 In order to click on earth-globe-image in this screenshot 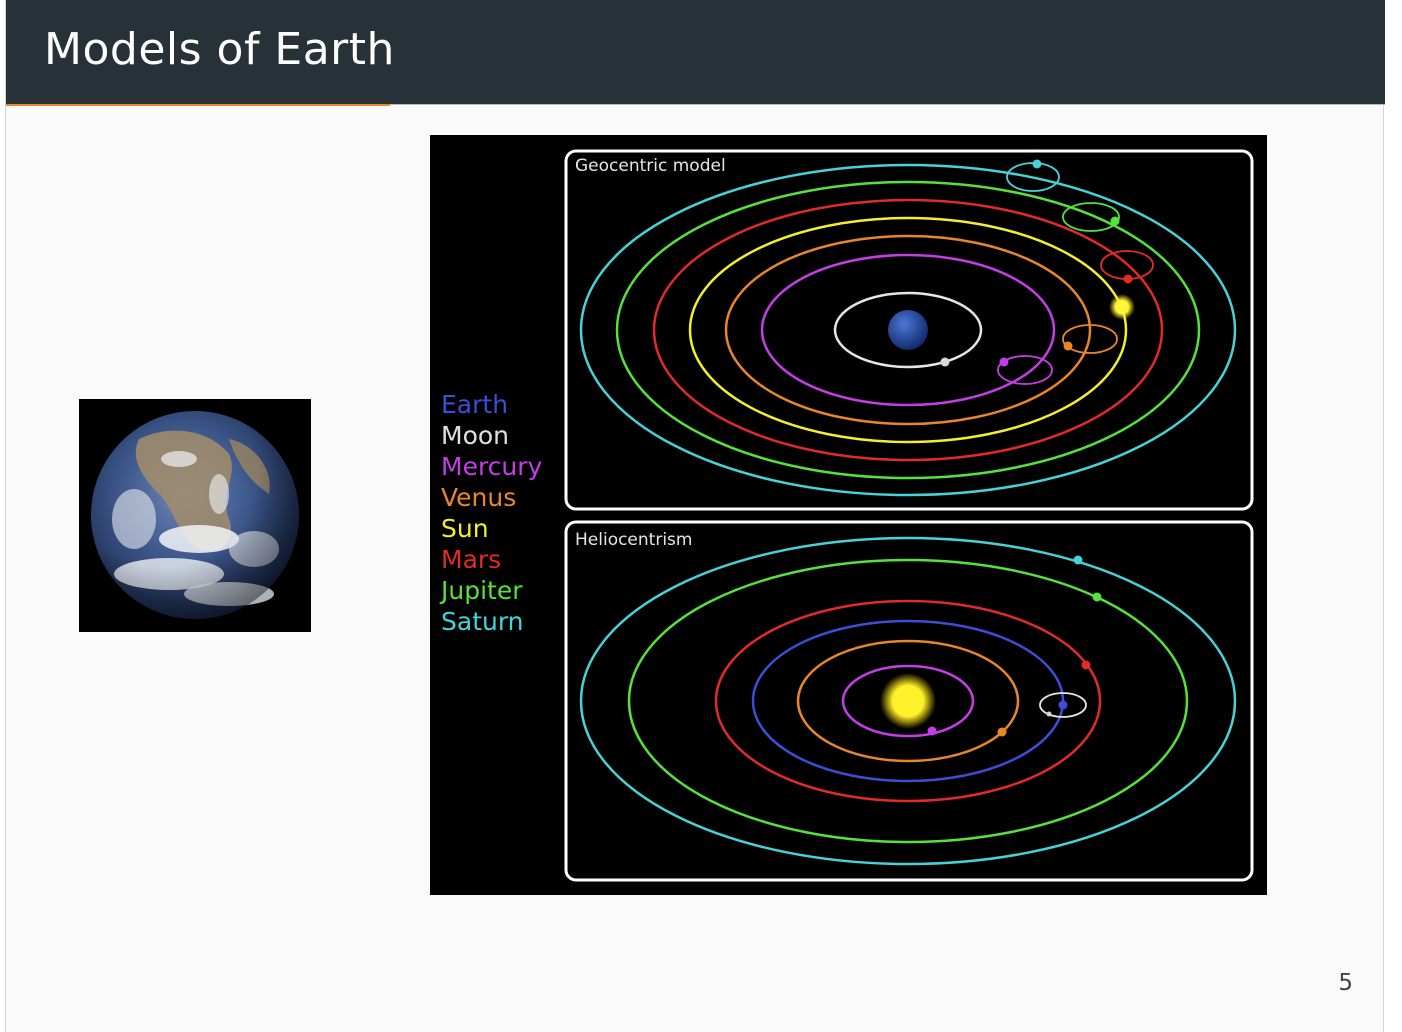, I will do `click(195, 515)`.